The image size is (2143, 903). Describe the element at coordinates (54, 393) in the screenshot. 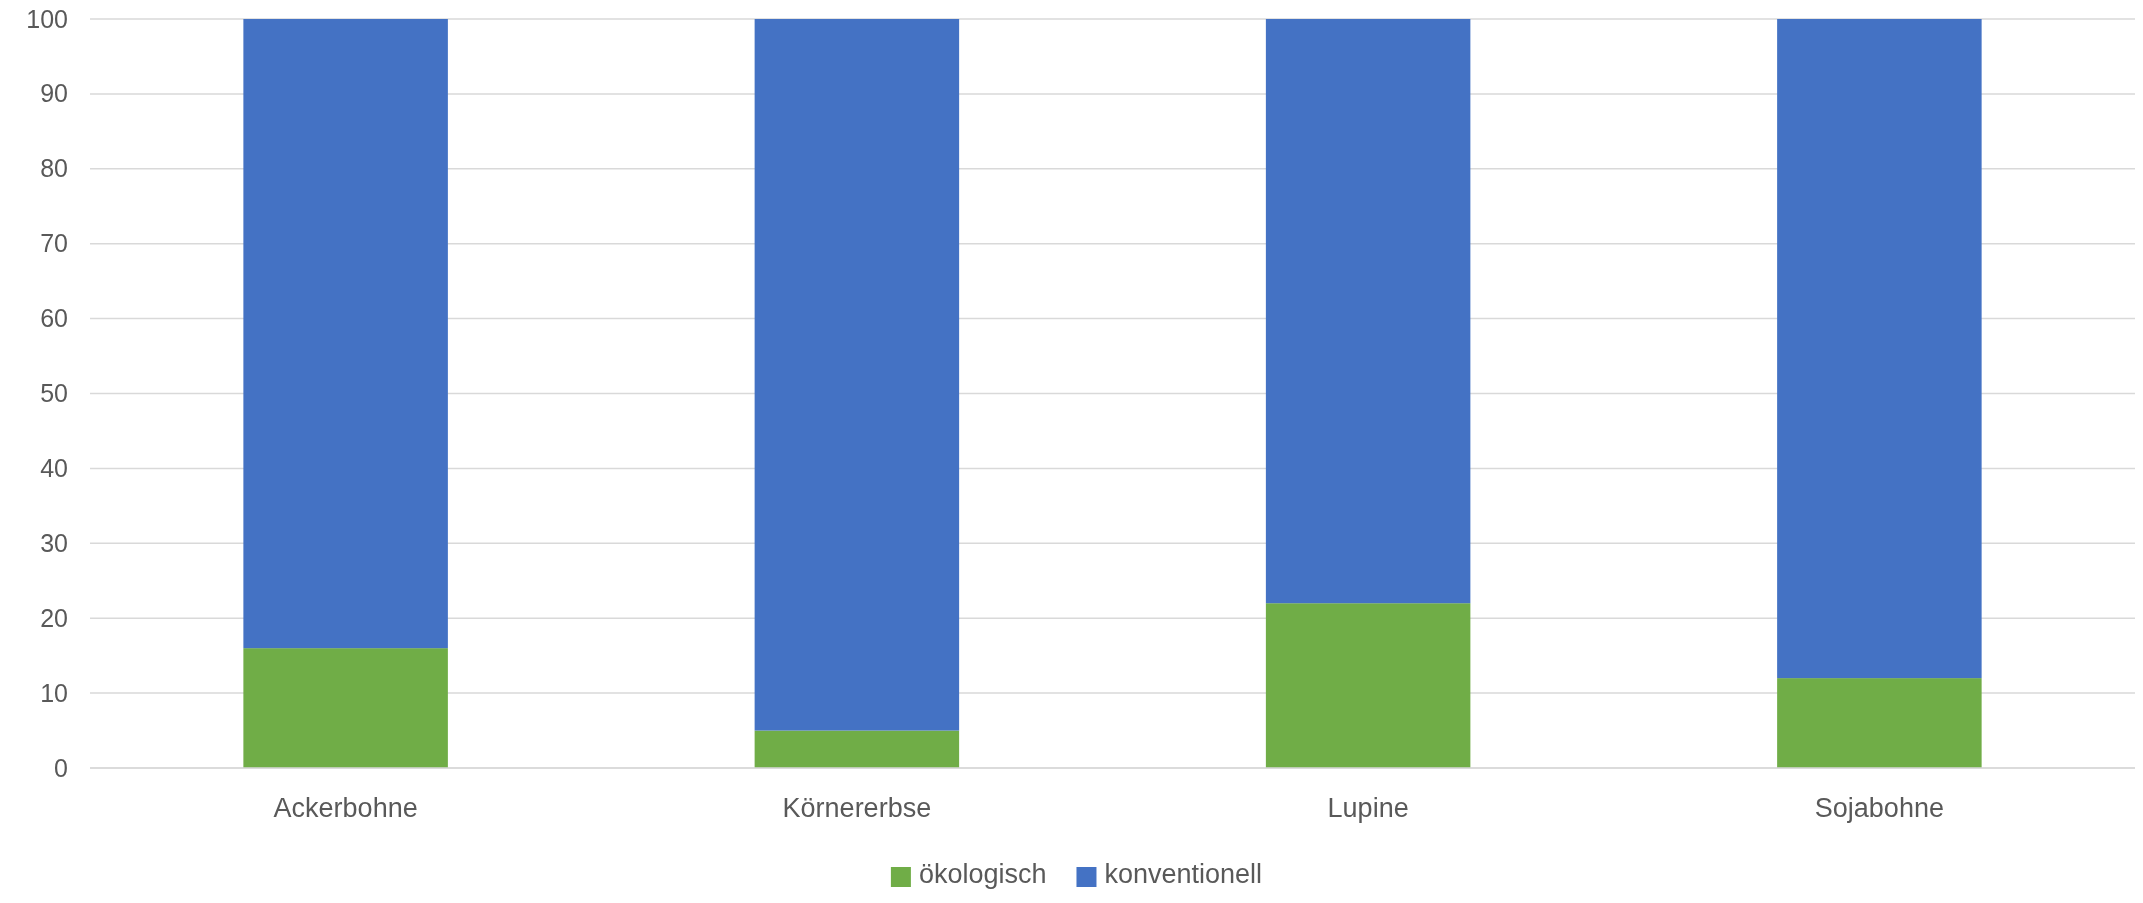

I see `y-tick-label: 50` at that location.